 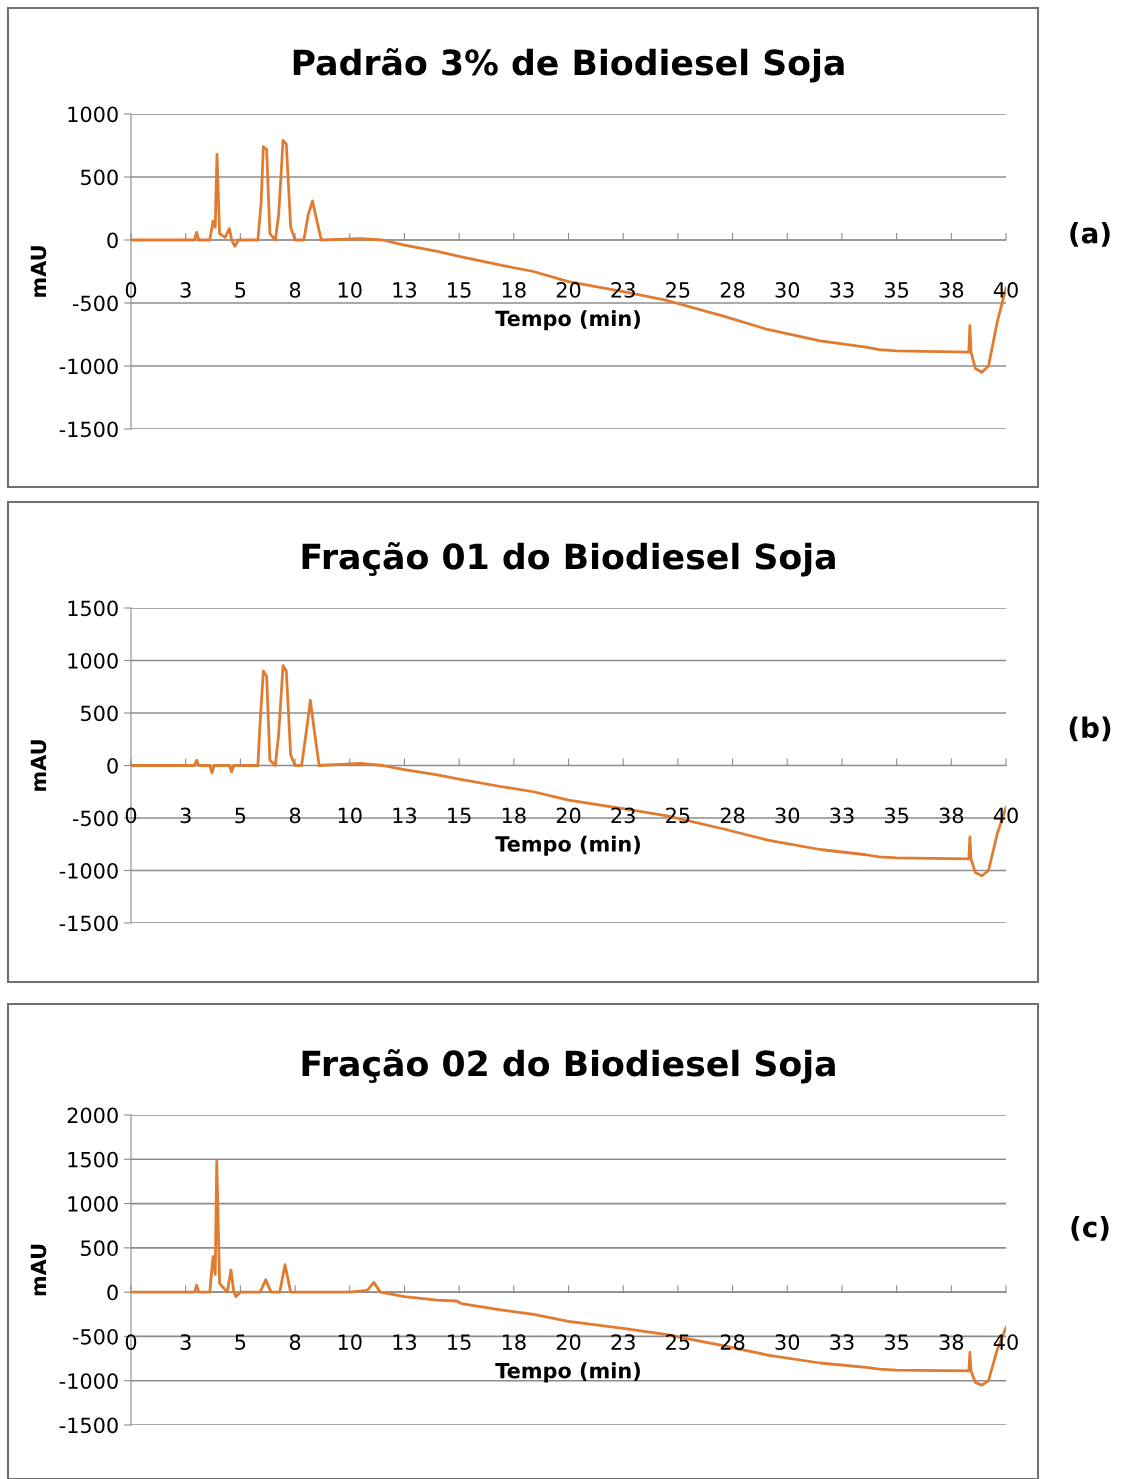 I want to click on text: (c), so click(x=1090, y=1228).